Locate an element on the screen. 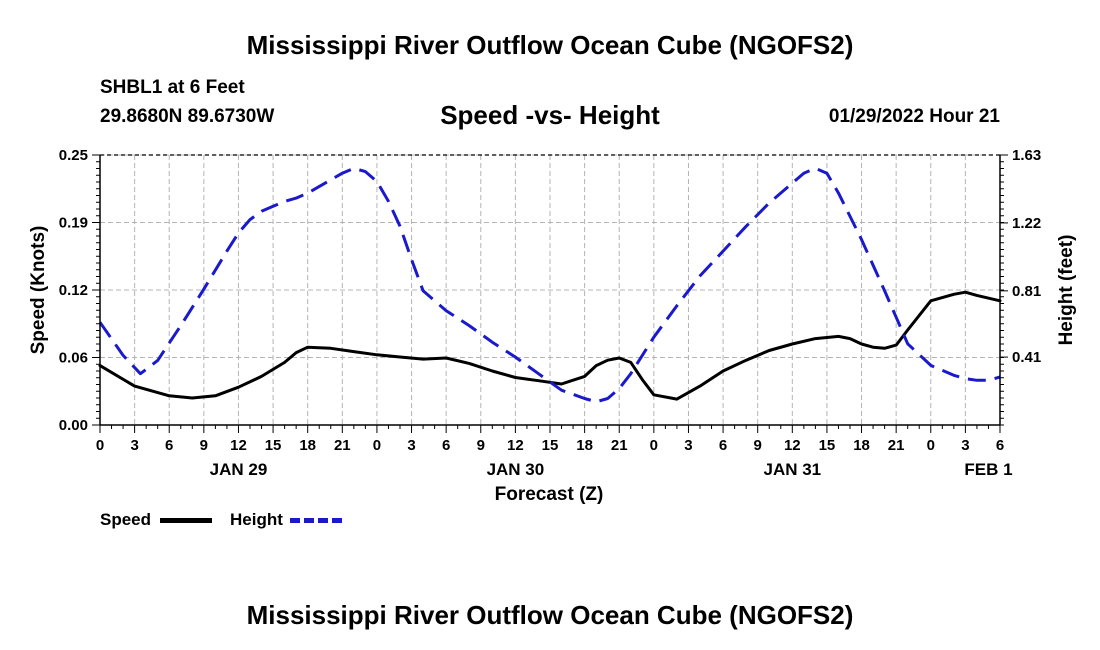  date-label: FEB 1 is located at coordinates (988, 469).